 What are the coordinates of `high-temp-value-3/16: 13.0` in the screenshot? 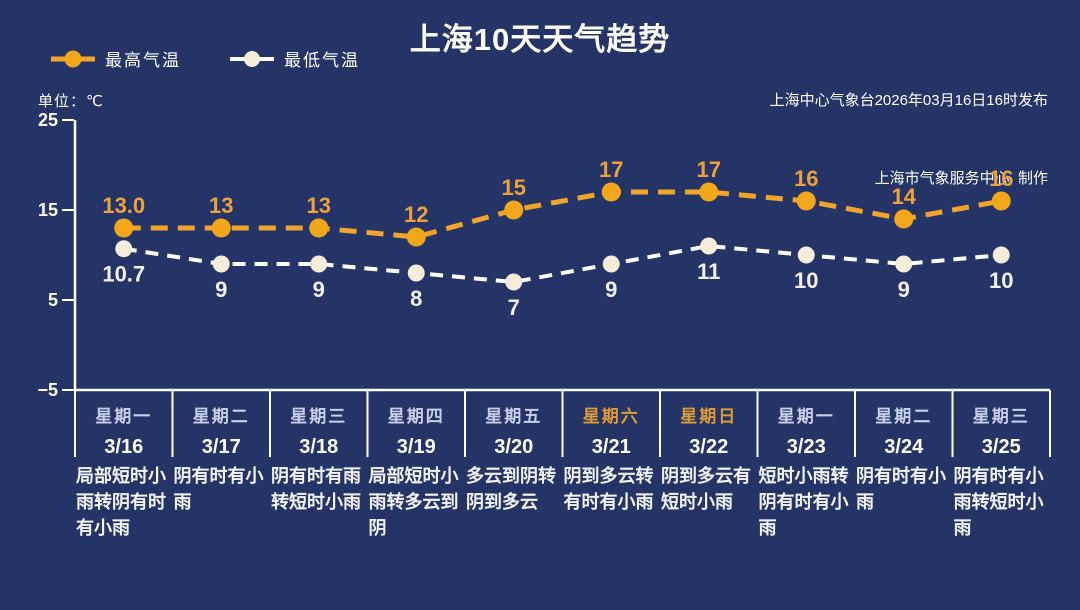 It's located at (123, 205).